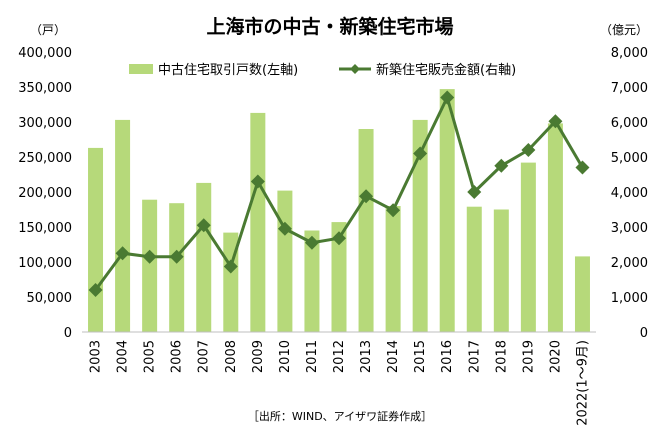  What do you see at coordinates (285, 356) in the screenshot?
I see `x-tick-label: 2010` at bounding box center [285, 356].